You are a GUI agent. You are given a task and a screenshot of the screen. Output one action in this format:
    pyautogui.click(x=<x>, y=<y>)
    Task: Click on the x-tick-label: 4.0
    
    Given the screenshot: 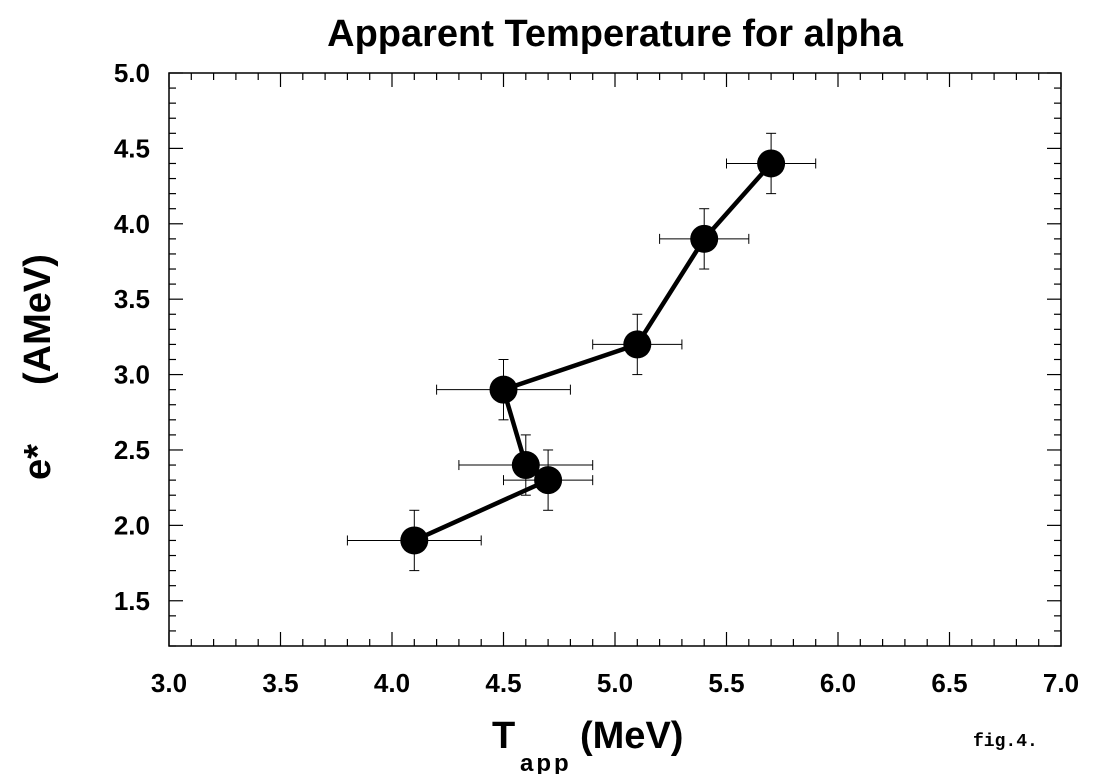 What is the action you would take?
    pyautogui.click(x=392, y=683)
    